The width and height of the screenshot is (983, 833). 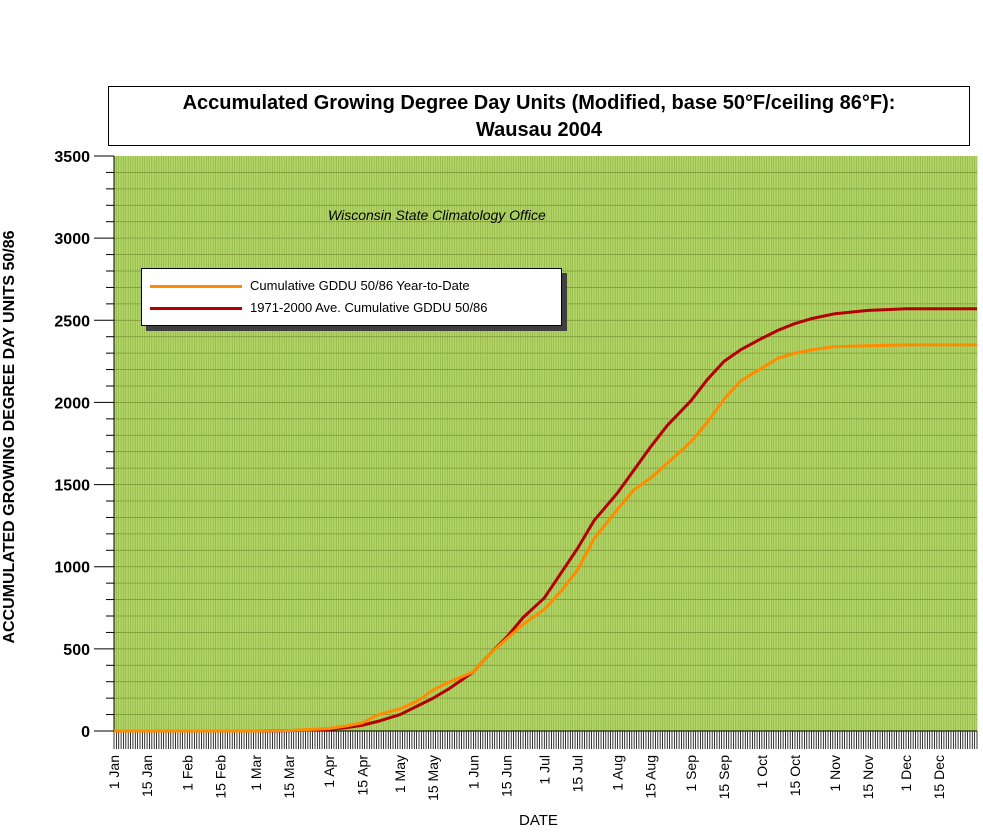 What do you see at coordinates (360, 285) in the screenshot?
I see `legend-label-ytd: Cumulative GDDU 50/86 Year-to-Date` at bounding box center [360, 285].